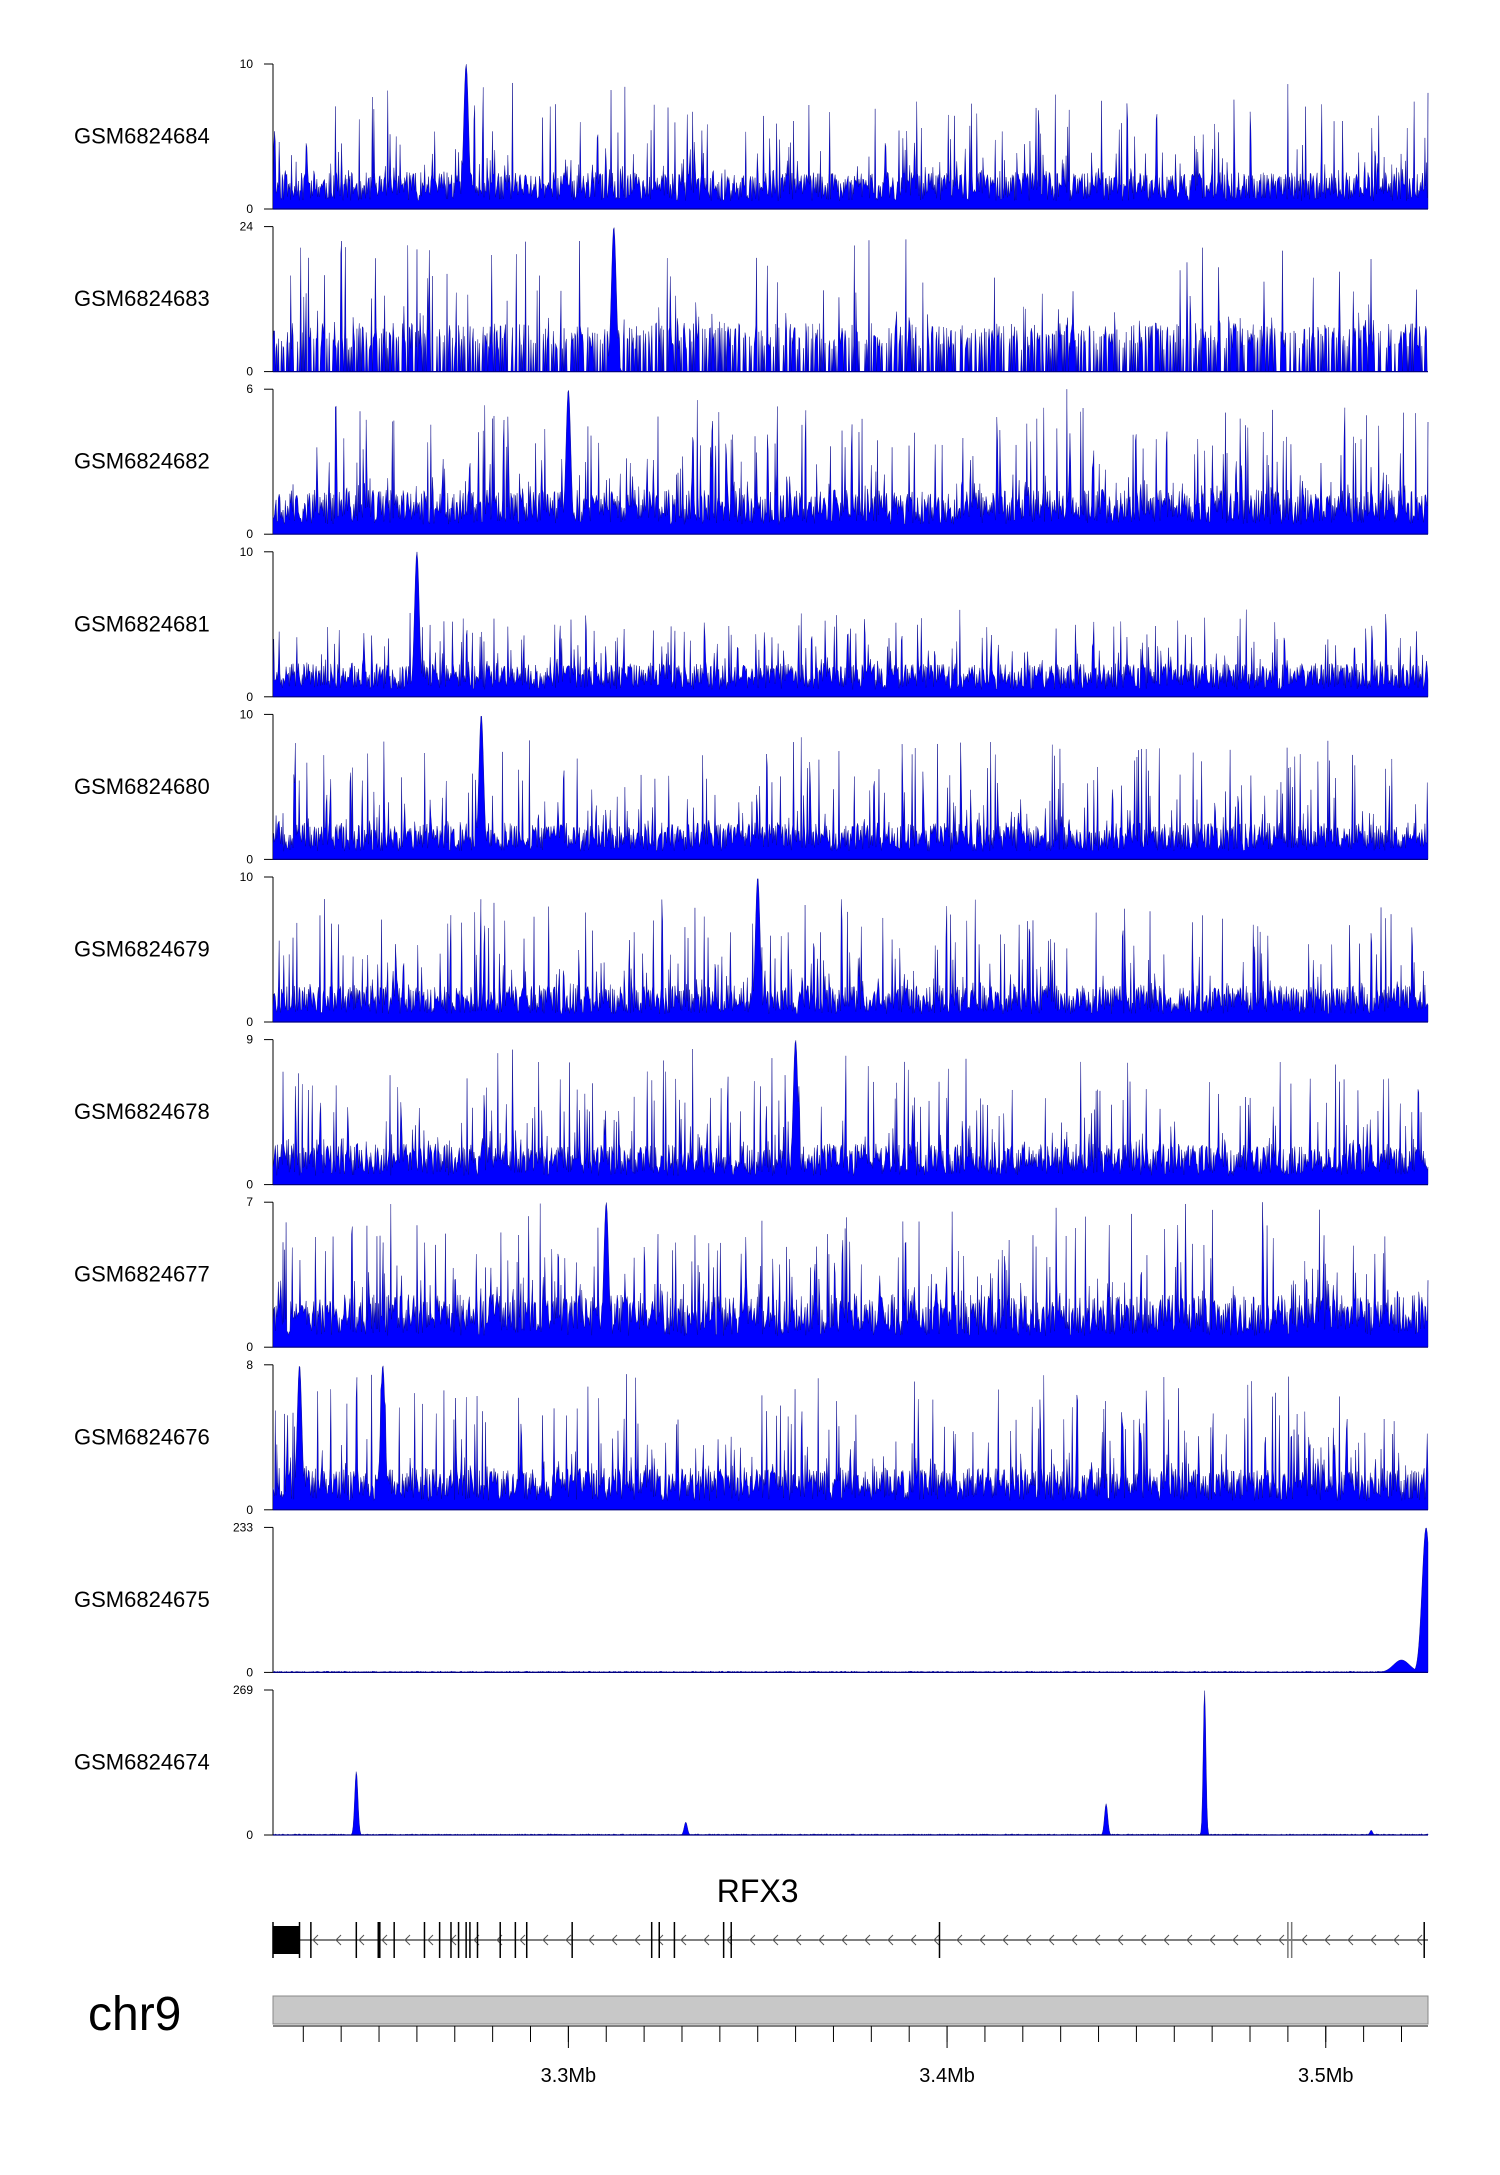  What do you see at coordinates (249, 1040) in the screenshot?
I see `y-tick-label: 9` at bounding box center [249, 1040].